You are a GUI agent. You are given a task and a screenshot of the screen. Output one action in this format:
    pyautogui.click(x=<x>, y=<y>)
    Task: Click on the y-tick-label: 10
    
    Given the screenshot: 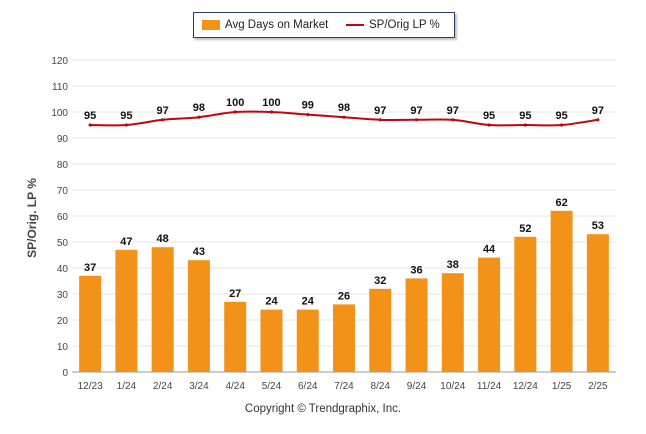 What is the action you would take?
    pyautogui.click(x=63, y=347)
    